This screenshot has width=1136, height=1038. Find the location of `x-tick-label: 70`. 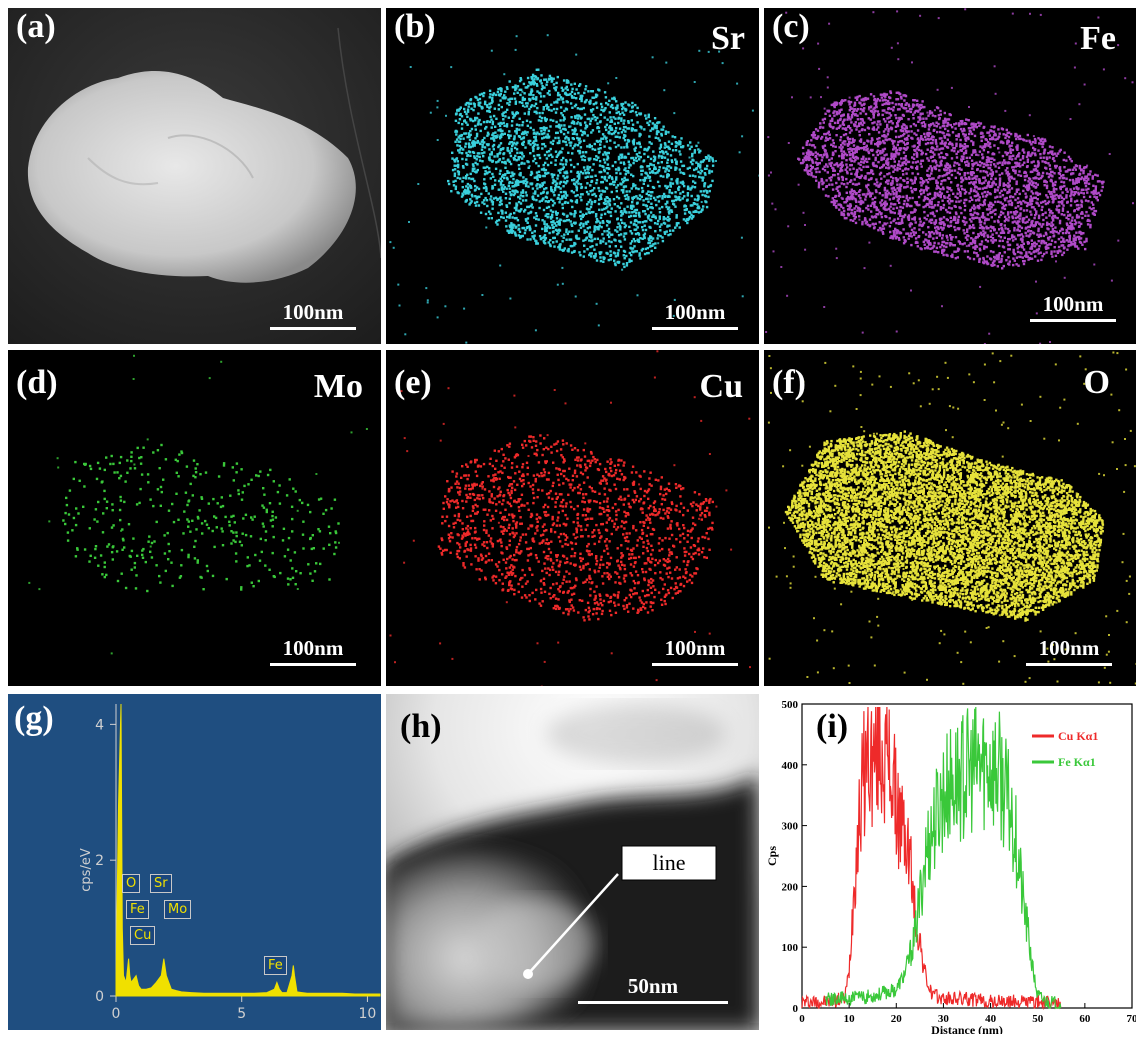

x-tick-label: 70 is located at coordinates (1131, 1019).